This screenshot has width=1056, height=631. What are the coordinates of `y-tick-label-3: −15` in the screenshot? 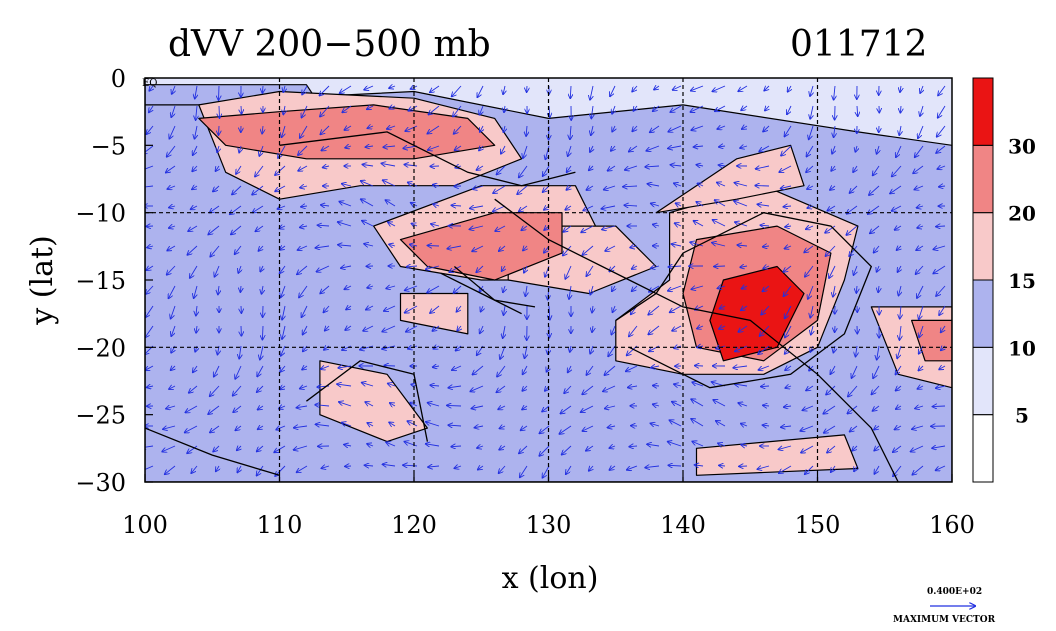 It's located at (100, 281).